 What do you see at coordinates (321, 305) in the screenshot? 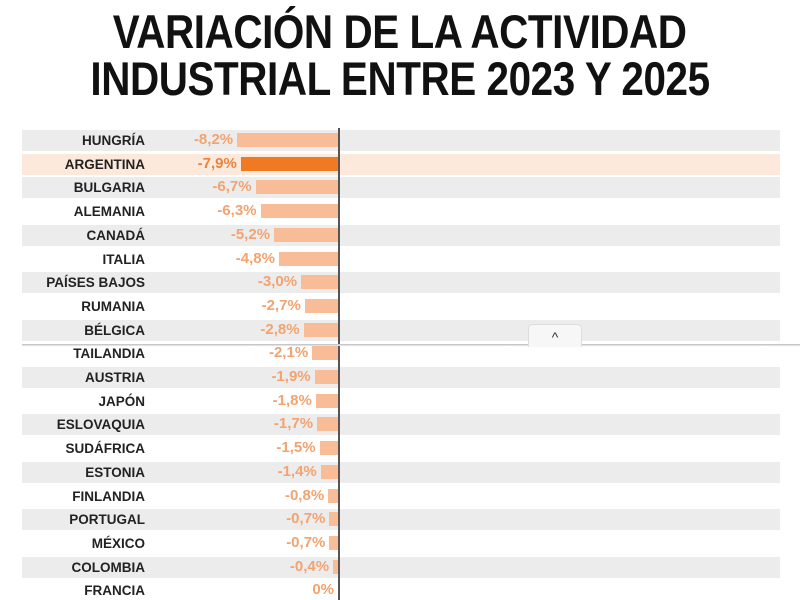
I see `bar-rumania` at bounding box center [321, 305].